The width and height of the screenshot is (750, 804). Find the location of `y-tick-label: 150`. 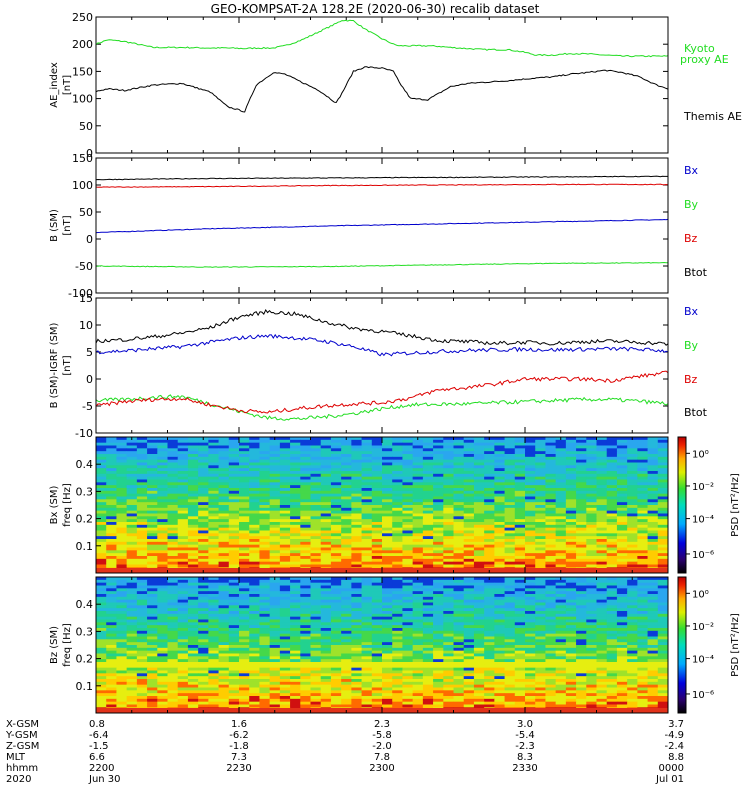

y-tick-label: 150 is located at coordinates (82, 158).